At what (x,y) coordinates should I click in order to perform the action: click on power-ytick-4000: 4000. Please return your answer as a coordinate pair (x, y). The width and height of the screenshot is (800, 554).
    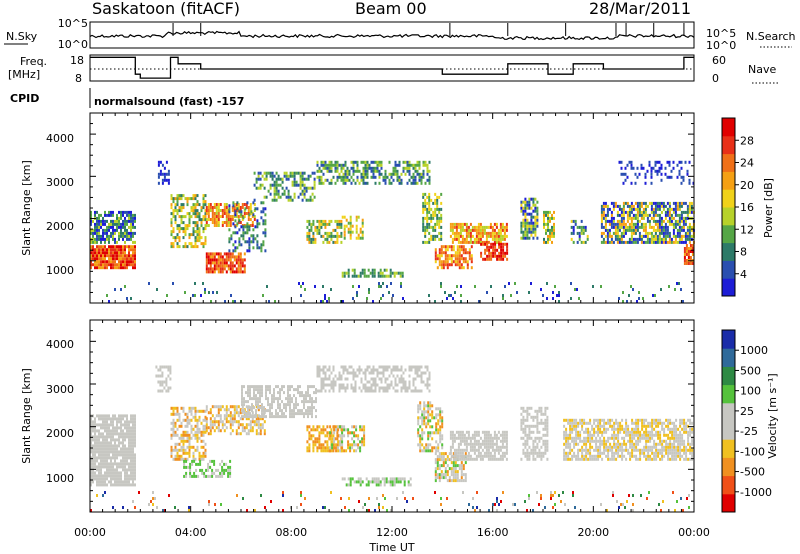
    Looking at the image, I should click on (60, 138).